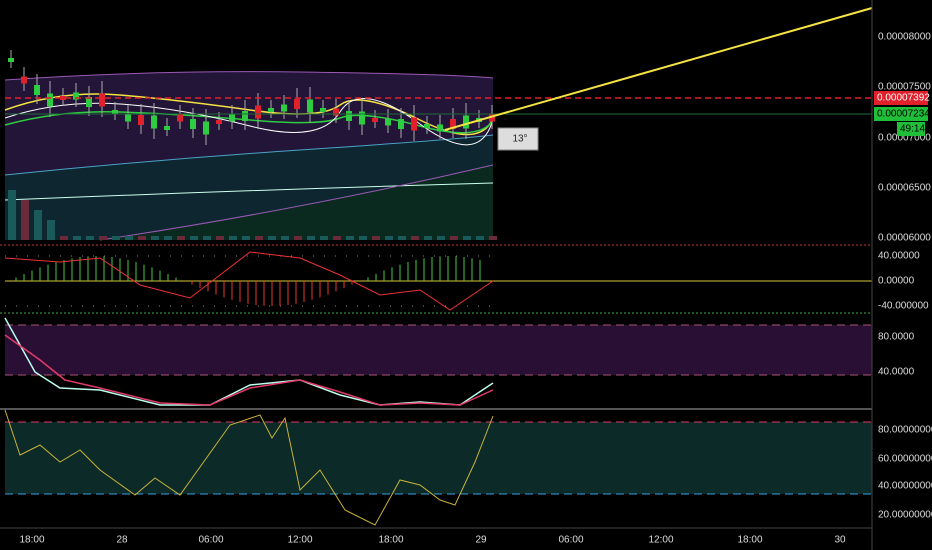 This screenshot has height=550, width=932. What do you see at coordinates (904, 238) in the screenshot?
I see `axis-label: 0.00006000` at bounding box center [904, 238].